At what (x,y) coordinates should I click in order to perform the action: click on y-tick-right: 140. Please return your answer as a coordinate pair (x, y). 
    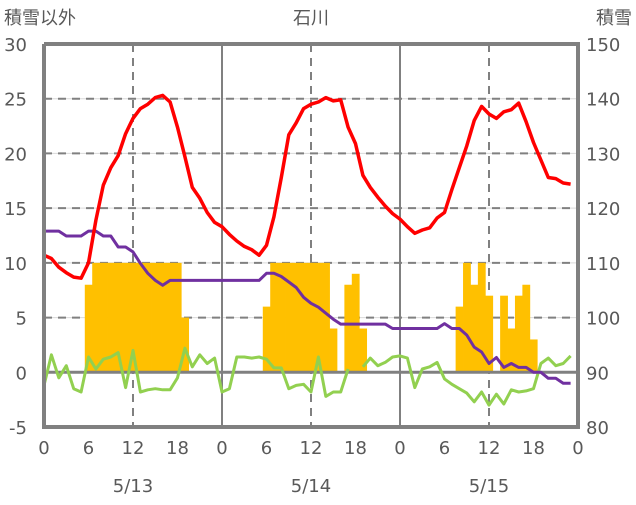
    Looking at the image, I should click on (603, 100).